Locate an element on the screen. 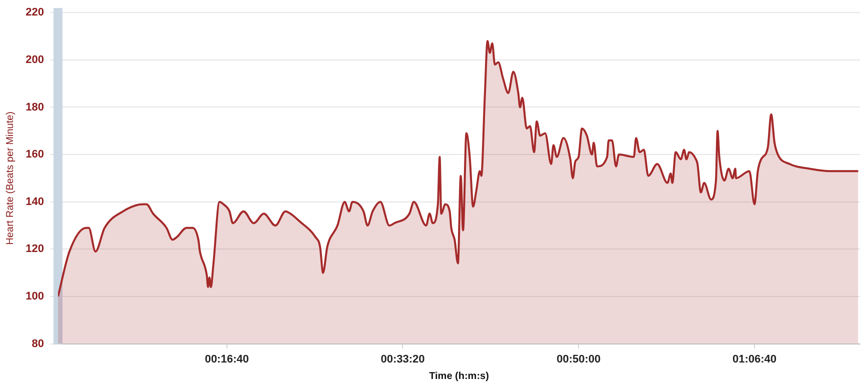 The image size is (863, 388). x-tick-label: 01:06:40 is located at coordinates (754, 359).